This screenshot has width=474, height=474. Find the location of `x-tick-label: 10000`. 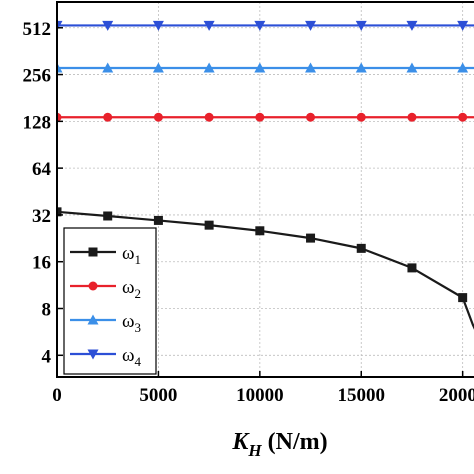

x-tick-label: 10000 is located at coordinates (260, 395).